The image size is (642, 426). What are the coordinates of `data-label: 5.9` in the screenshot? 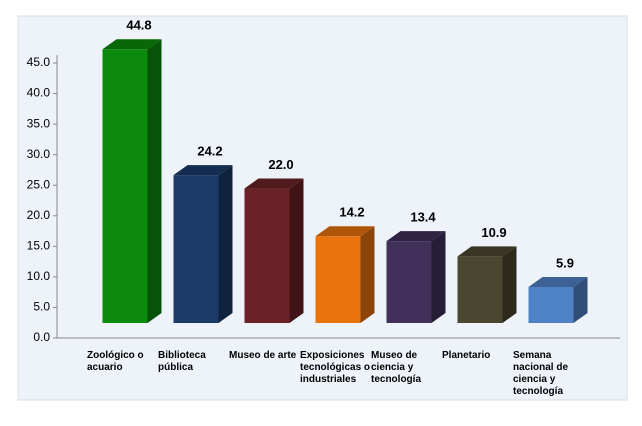 It's located at (565, 262).